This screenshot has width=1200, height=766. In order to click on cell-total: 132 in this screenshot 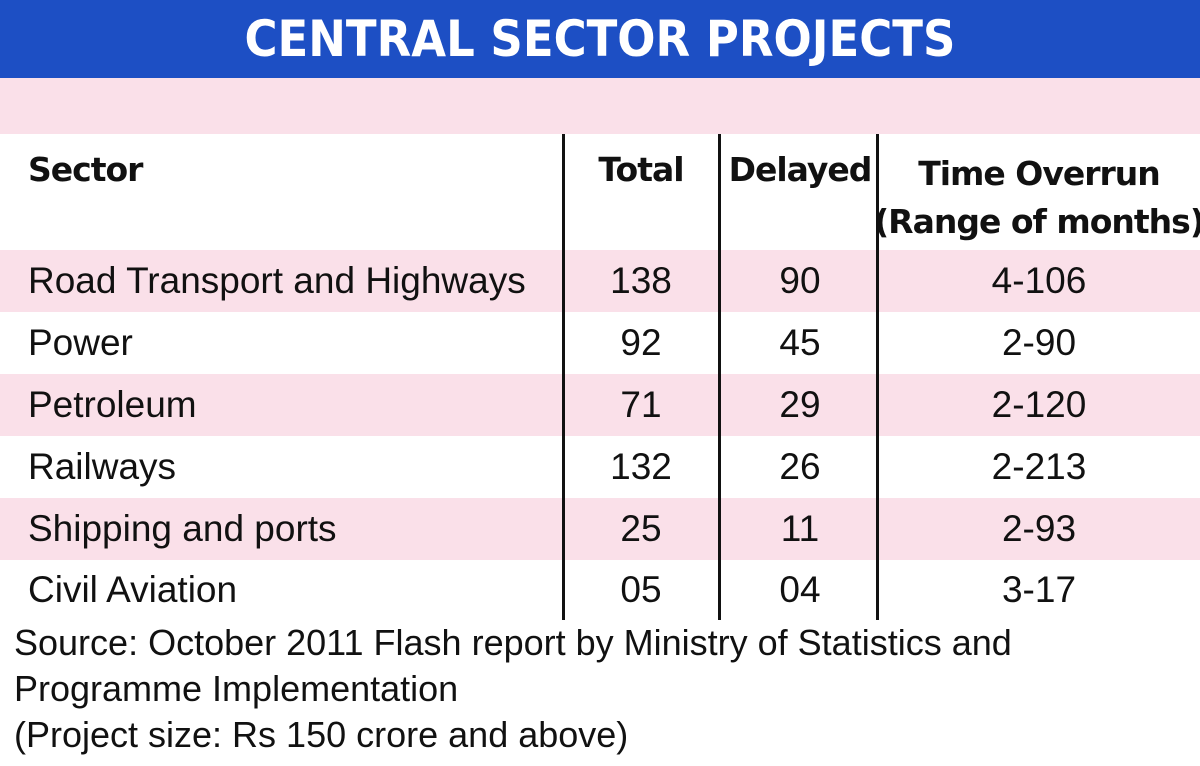, I will do `click(641, 466)`.